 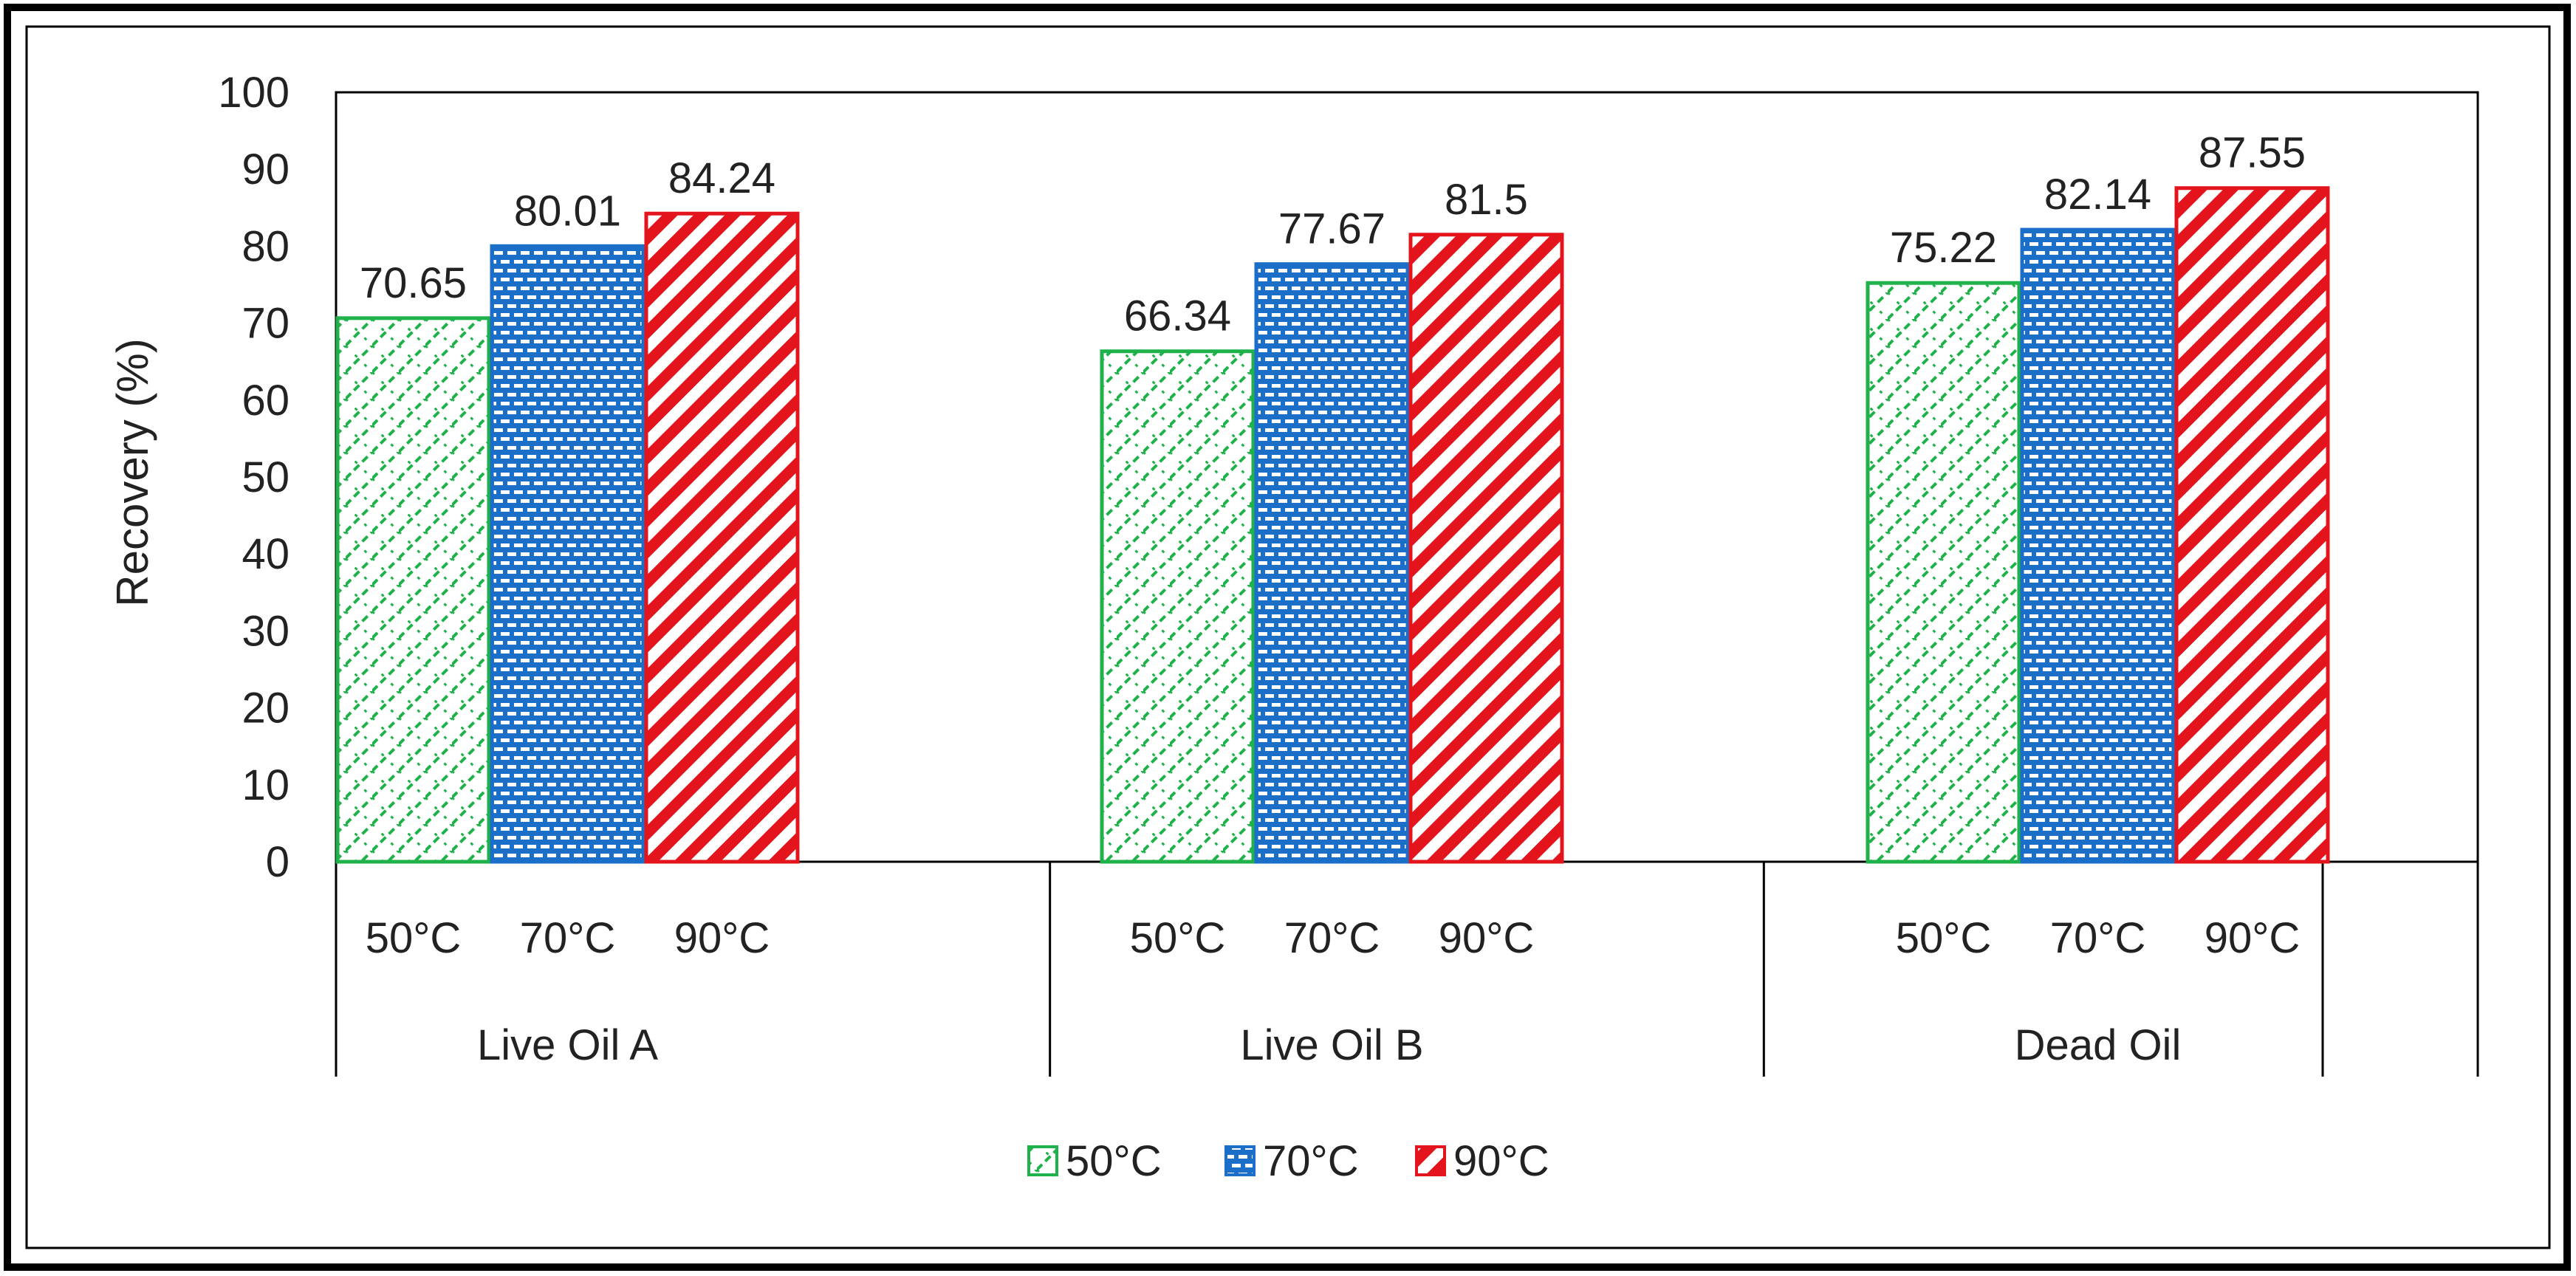 I want to click on legend-swatch-50c, so click(x=1042, y=1160).